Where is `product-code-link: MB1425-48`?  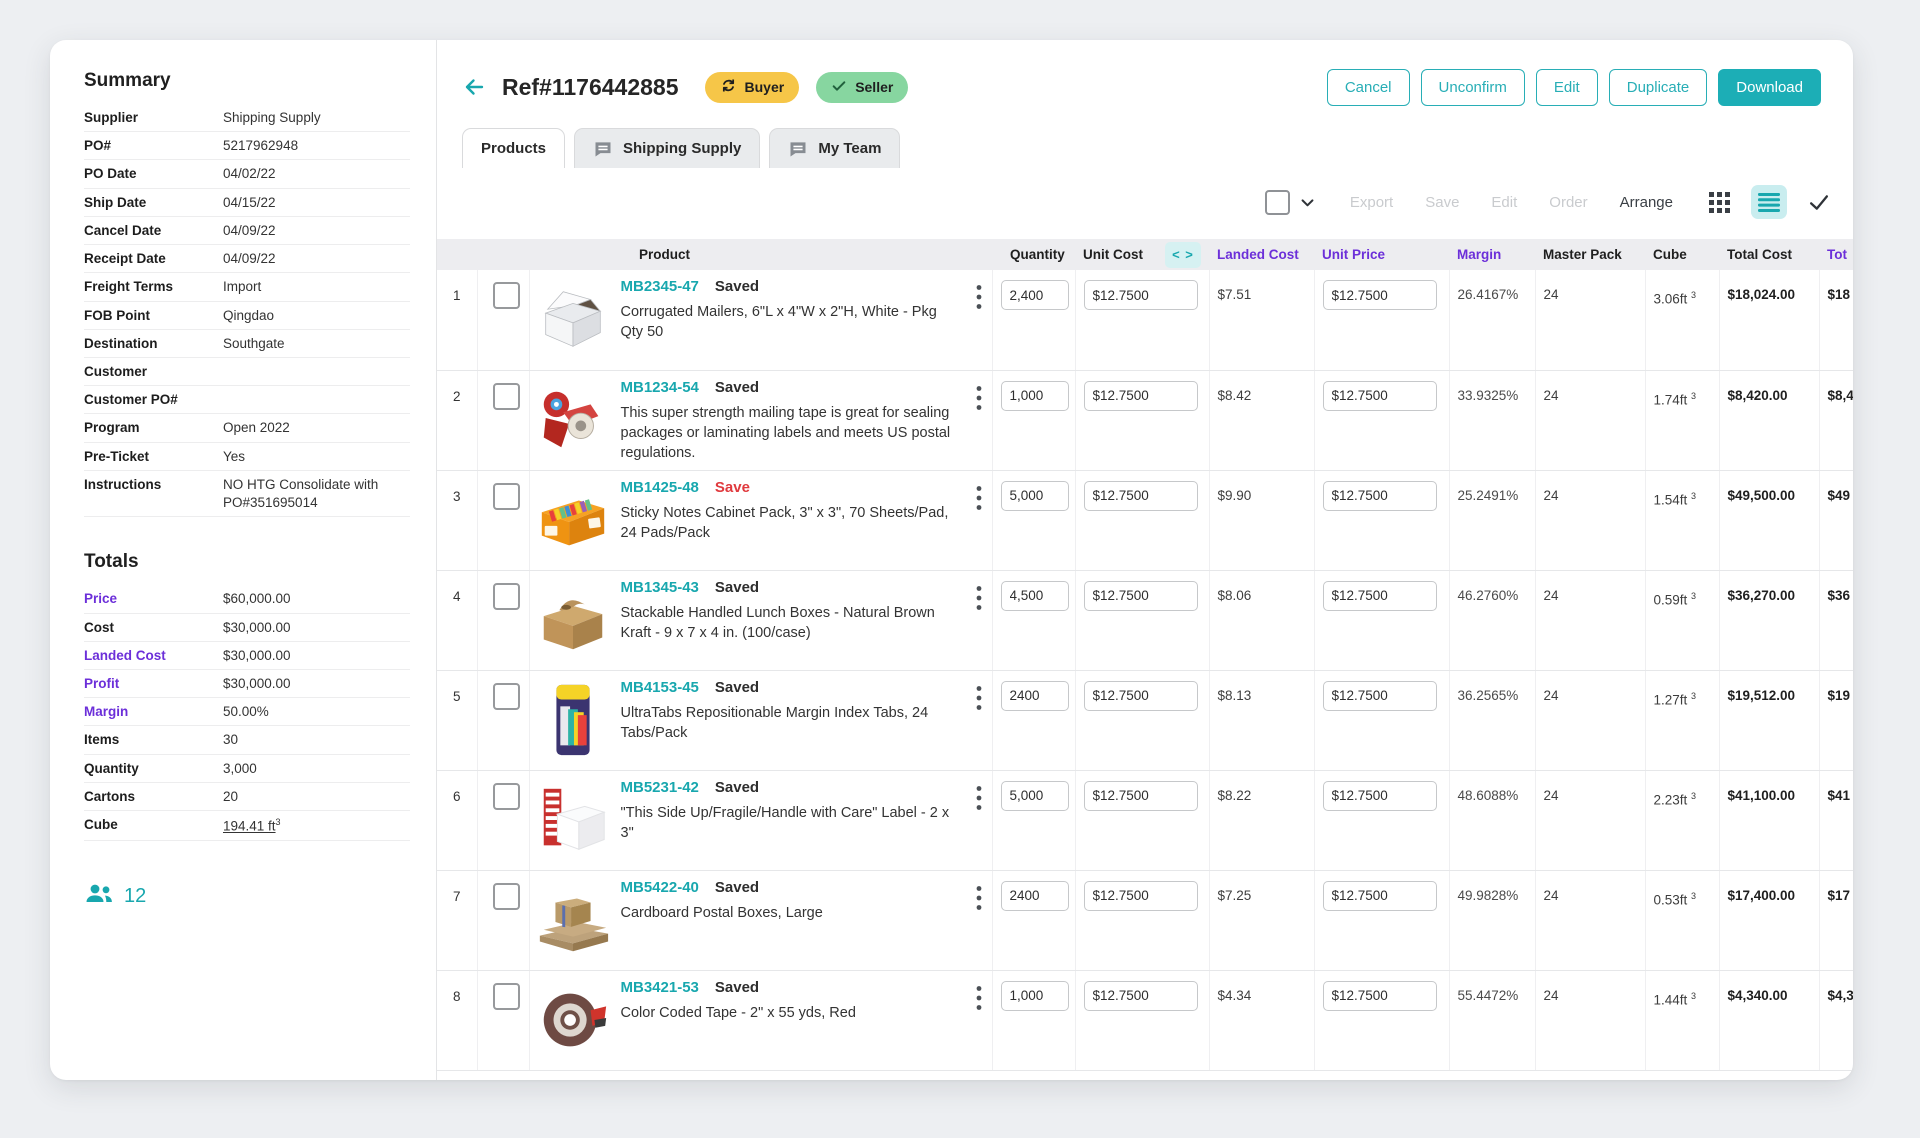 product-code-link: MB1425-48 is located at coordinates (659, 487).